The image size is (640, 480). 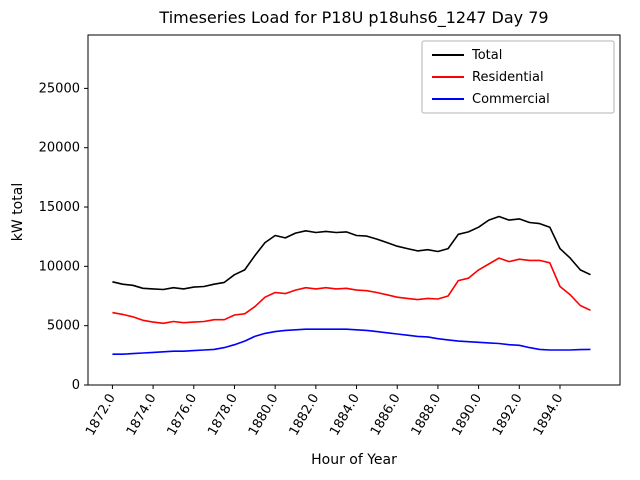 I want to click on x-tick-label: 1872.0, so click(x=101, y=415).